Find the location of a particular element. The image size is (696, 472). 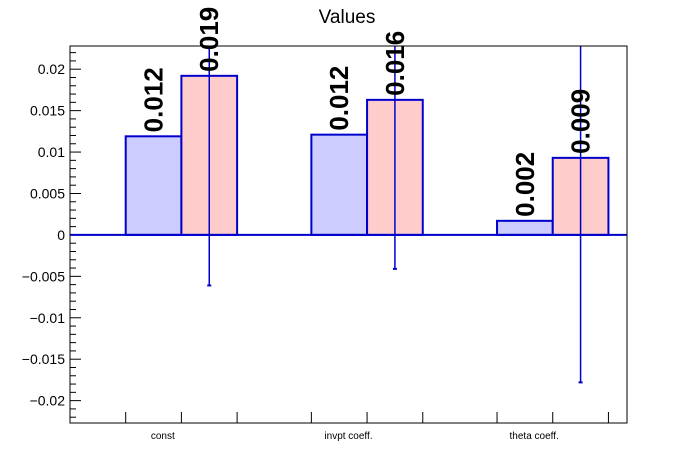

x-axis: const invpt coeff. theta coeff. is located at coordinates (367, 427).